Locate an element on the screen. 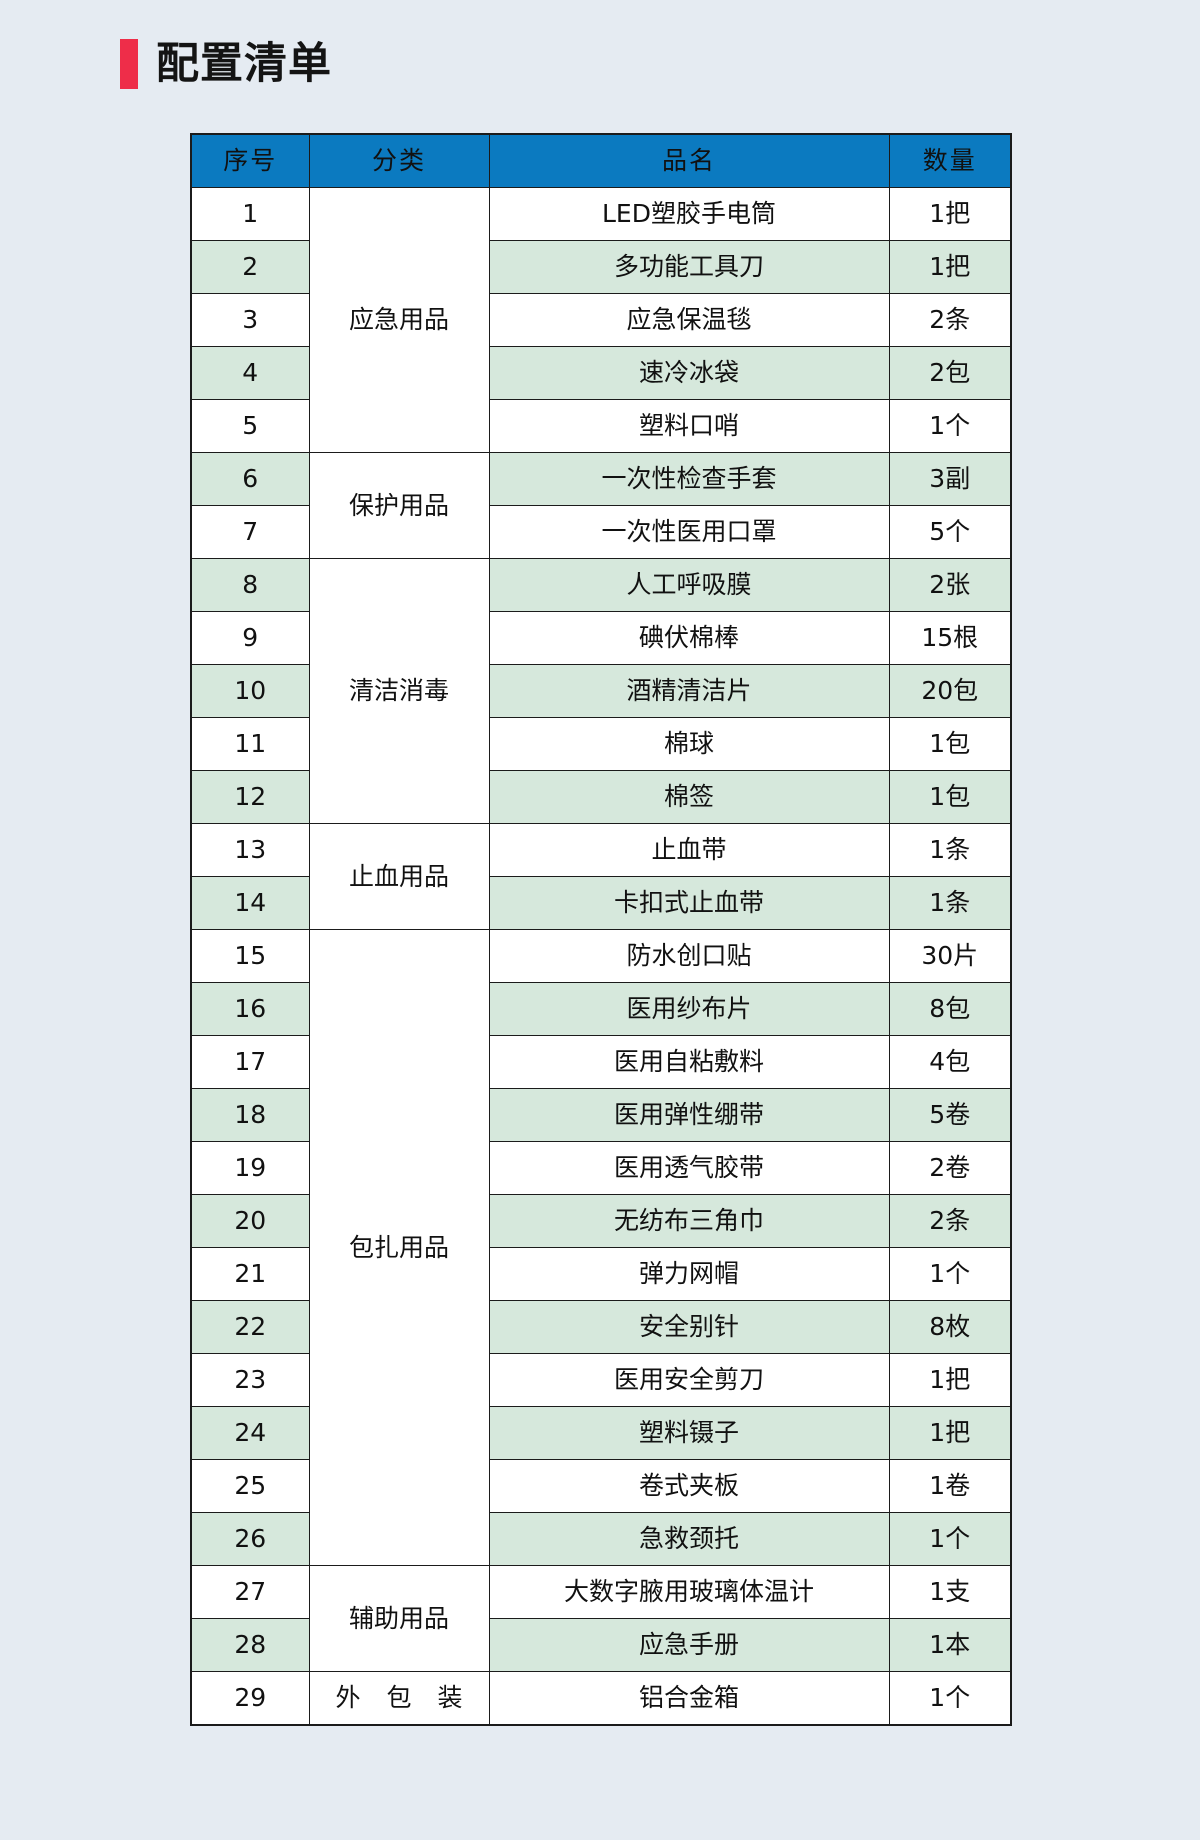 This screenshot has height=1840, width=1200. cell-quantity: 8枚 is located at coordinates (950, 1327).